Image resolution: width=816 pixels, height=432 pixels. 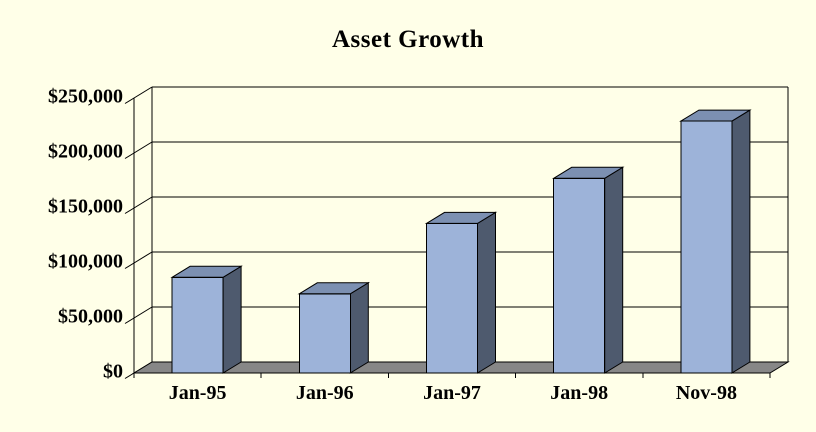 I want to click on bar-jan-95-side, so click(x=232, y=319).